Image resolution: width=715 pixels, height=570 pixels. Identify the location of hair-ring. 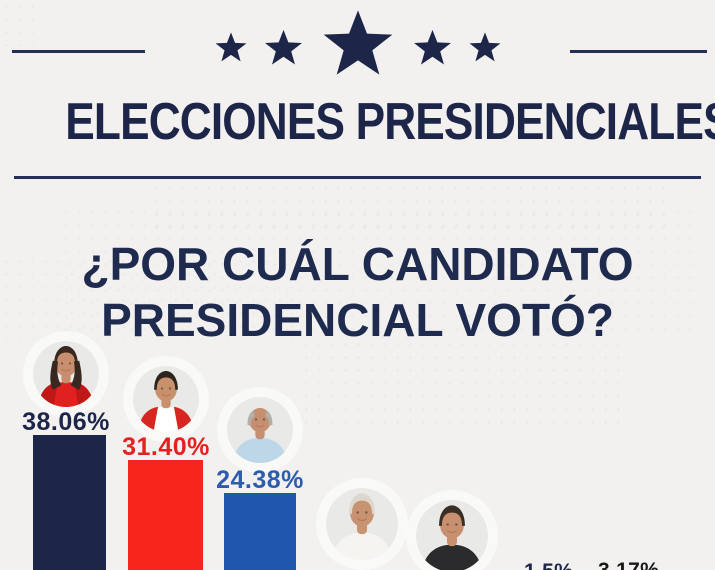
(260, 418).